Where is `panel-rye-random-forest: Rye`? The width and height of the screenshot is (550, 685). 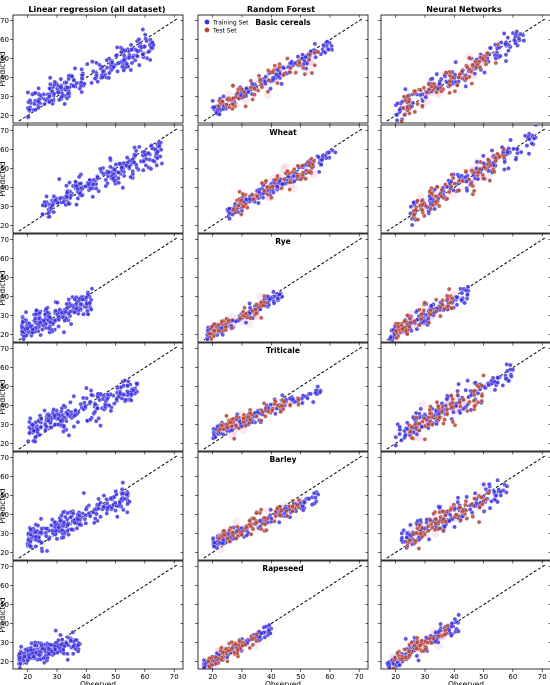
panel-rye-random-forest: Rye is located at coordinates (282, 289).